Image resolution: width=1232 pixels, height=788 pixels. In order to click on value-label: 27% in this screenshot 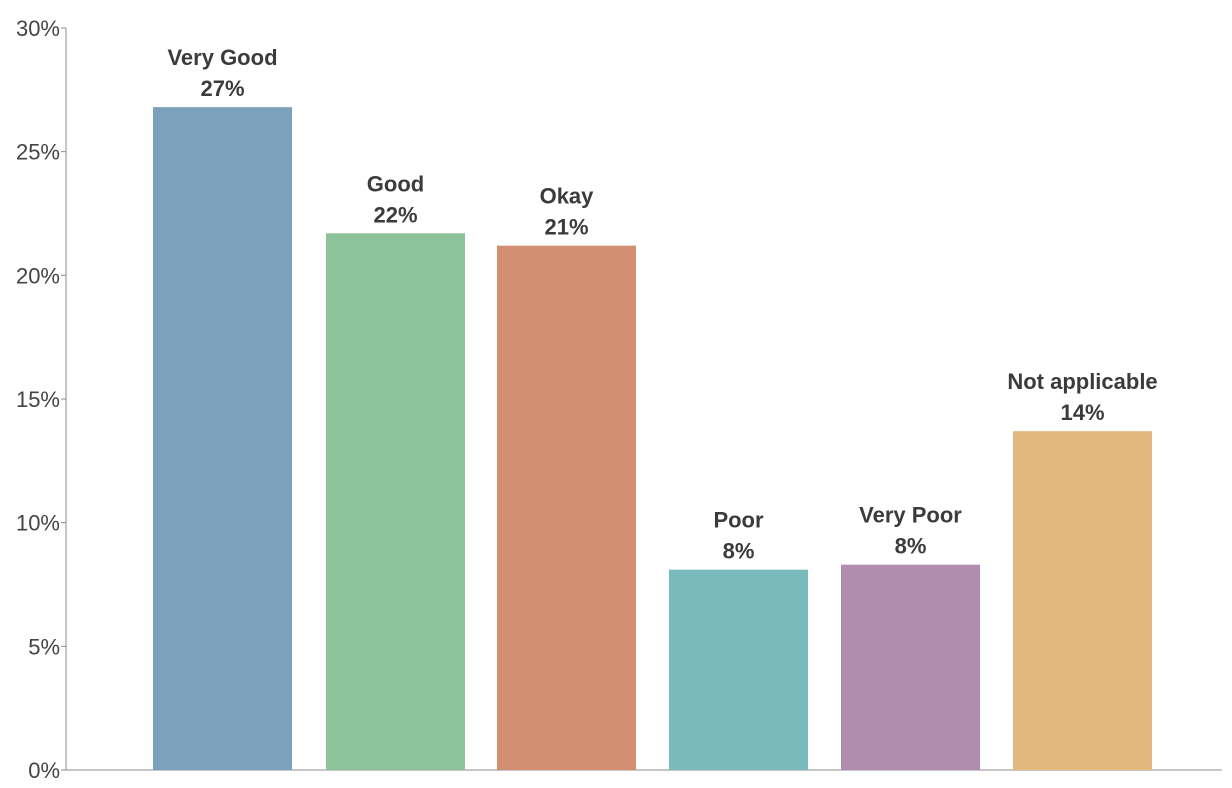, I will do `click(222, 88)`.